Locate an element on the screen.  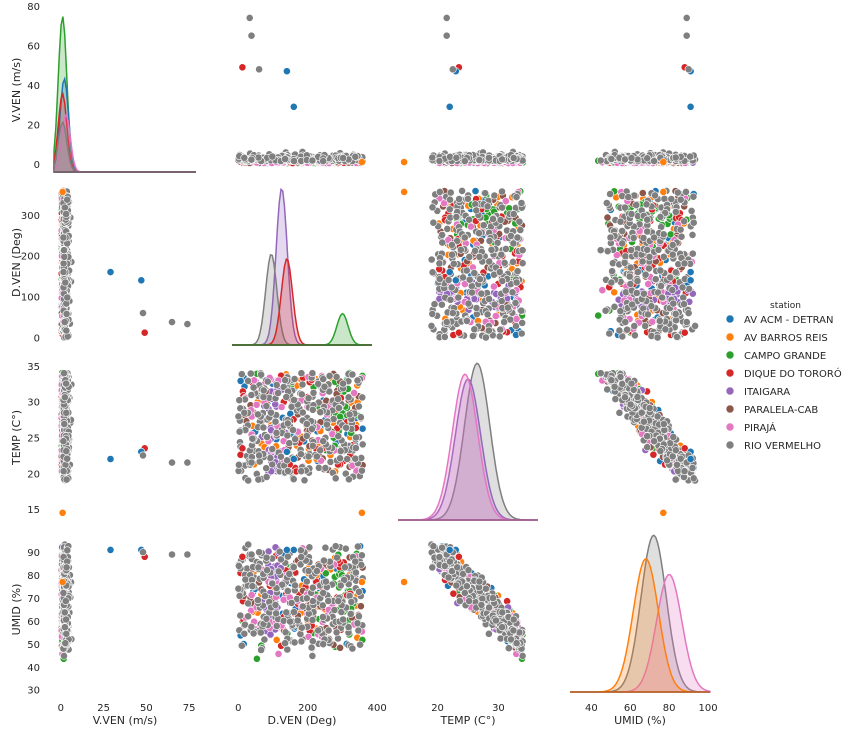
panel-dven-temp is located at coordinates (463, 264).